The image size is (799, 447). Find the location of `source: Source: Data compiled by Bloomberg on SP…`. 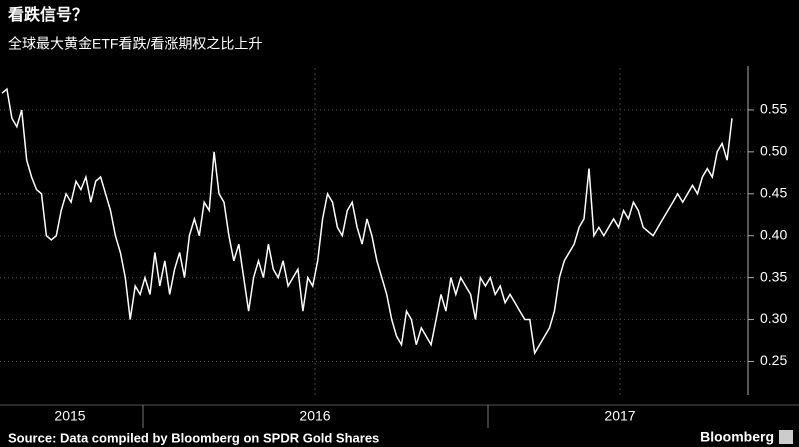

source: Source: Data compiled by Bloomberg on SP… is located at coordinates (193, 437).